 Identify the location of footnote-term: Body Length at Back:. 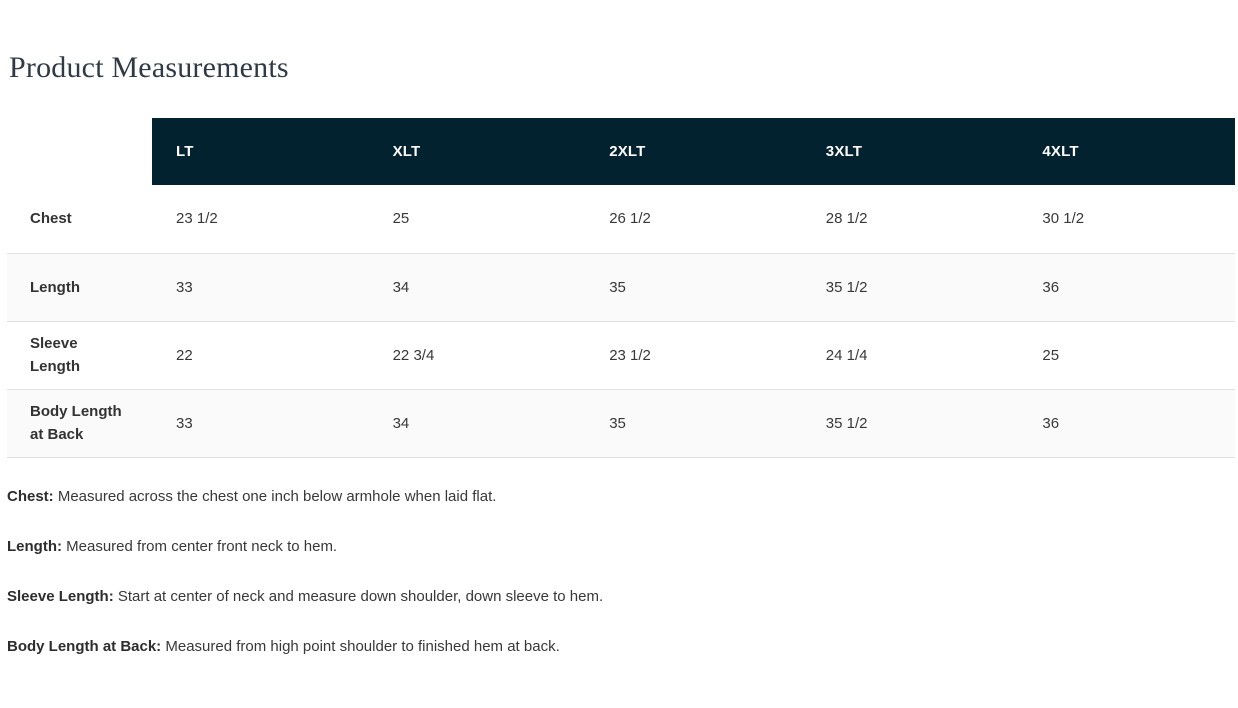
(84, 646).